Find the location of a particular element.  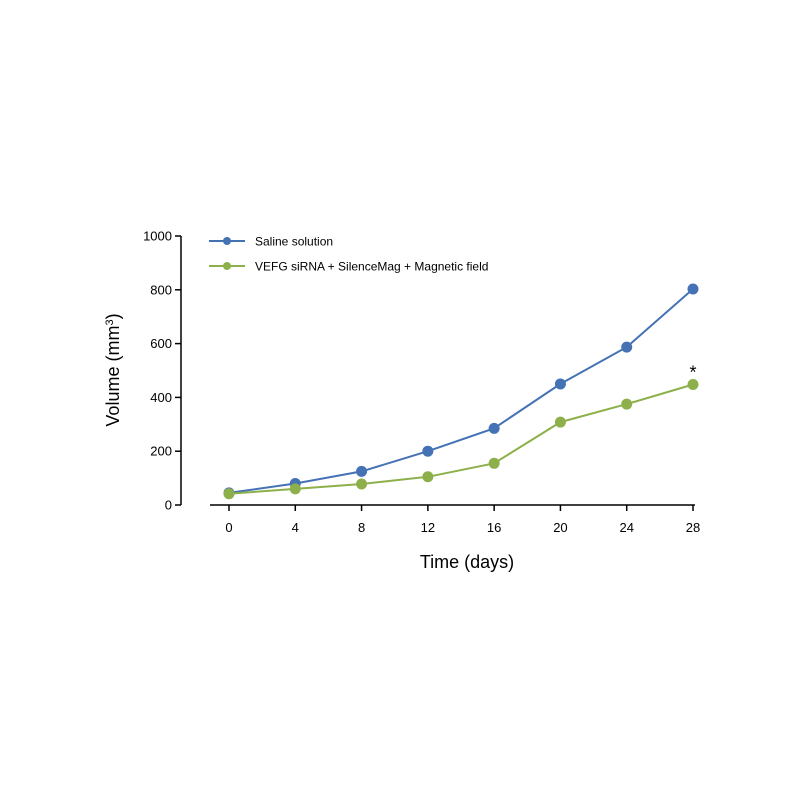

x-tick-label: 0 is located at coordinates (228, 527).